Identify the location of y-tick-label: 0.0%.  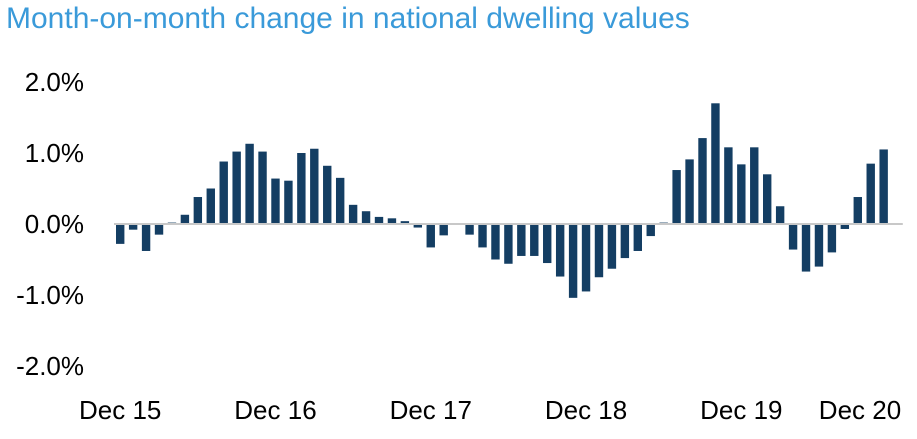
(54, 224).